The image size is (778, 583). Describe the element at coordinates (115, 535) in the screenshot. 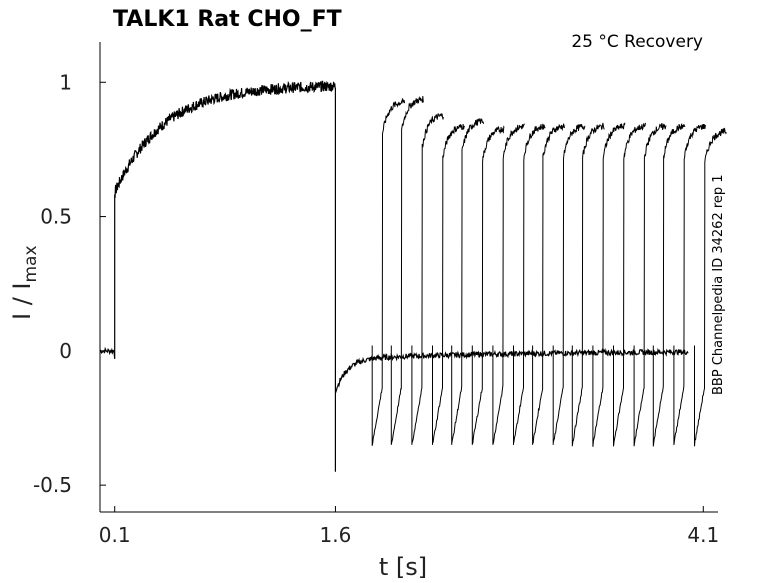

I see `x-tick-label: 0.1` at that location.